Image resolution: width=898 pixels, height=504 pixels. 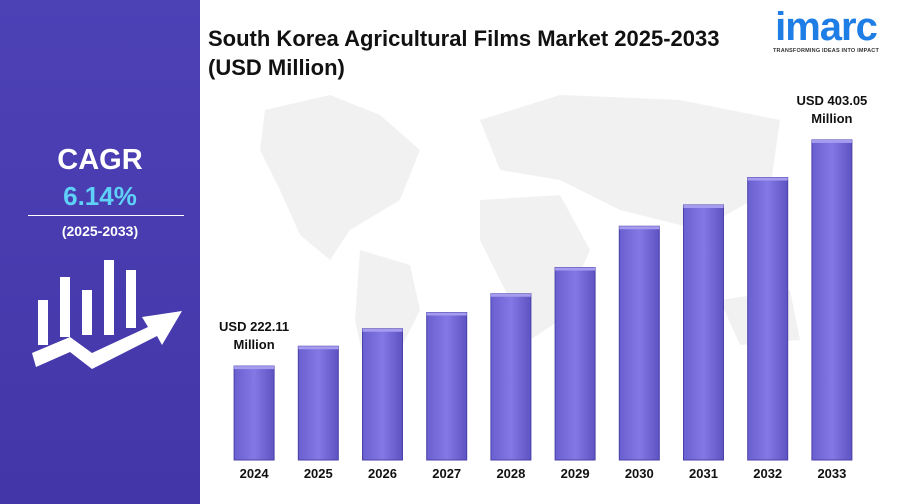 What do you see at coordinates (832, 109) in the screenshot?
I see `value-label: USD 403.05 Million` at bounding box center [832, 109].